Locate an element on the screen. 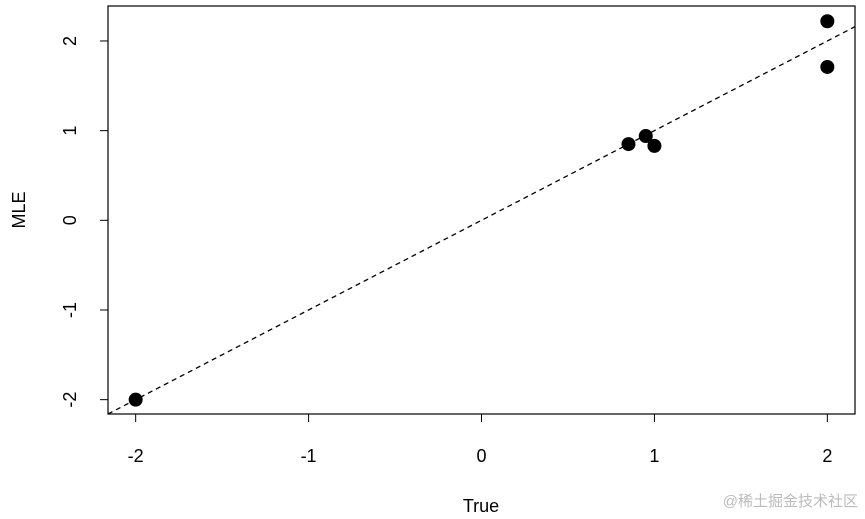 The height and width of the screenshot is (519, 865). x-tick-label: -2 is located at coordinates (136, 456).